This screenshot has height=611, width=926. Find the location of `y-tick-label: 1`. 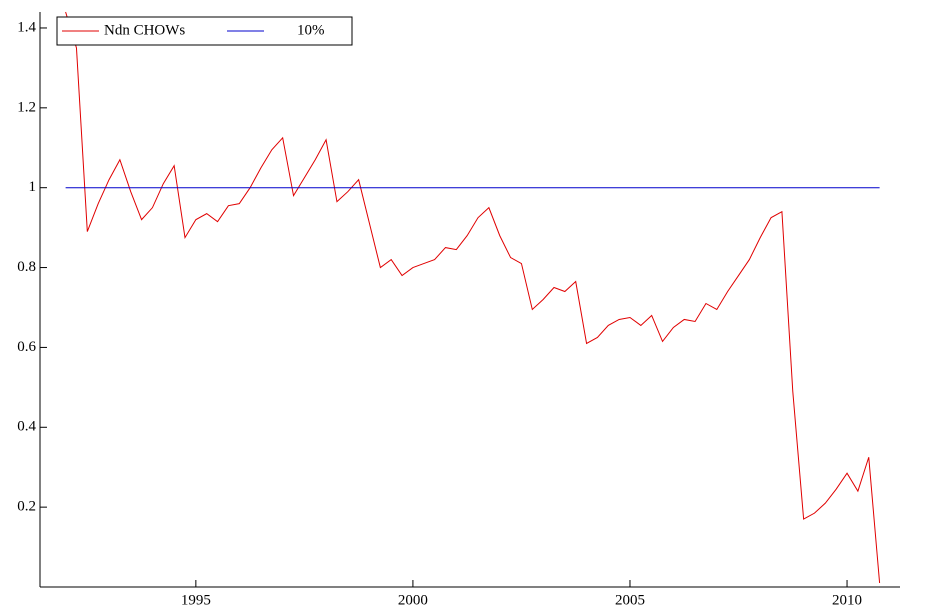

y-tick-label: 1 is located at coordinates (33, 187).